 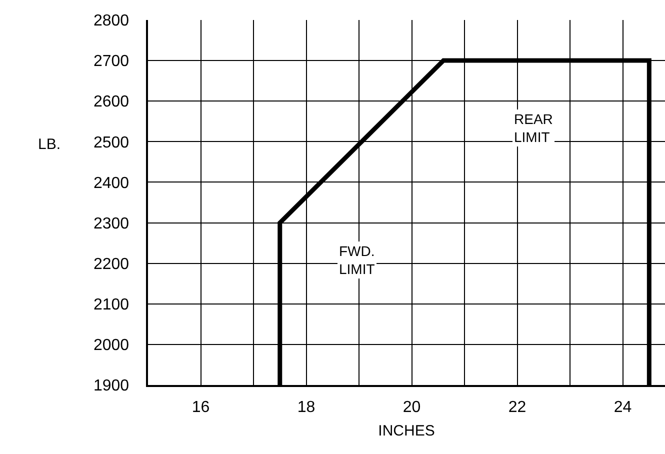 I want to click on y-tick-label: 2700, so click(x=111, y=61).